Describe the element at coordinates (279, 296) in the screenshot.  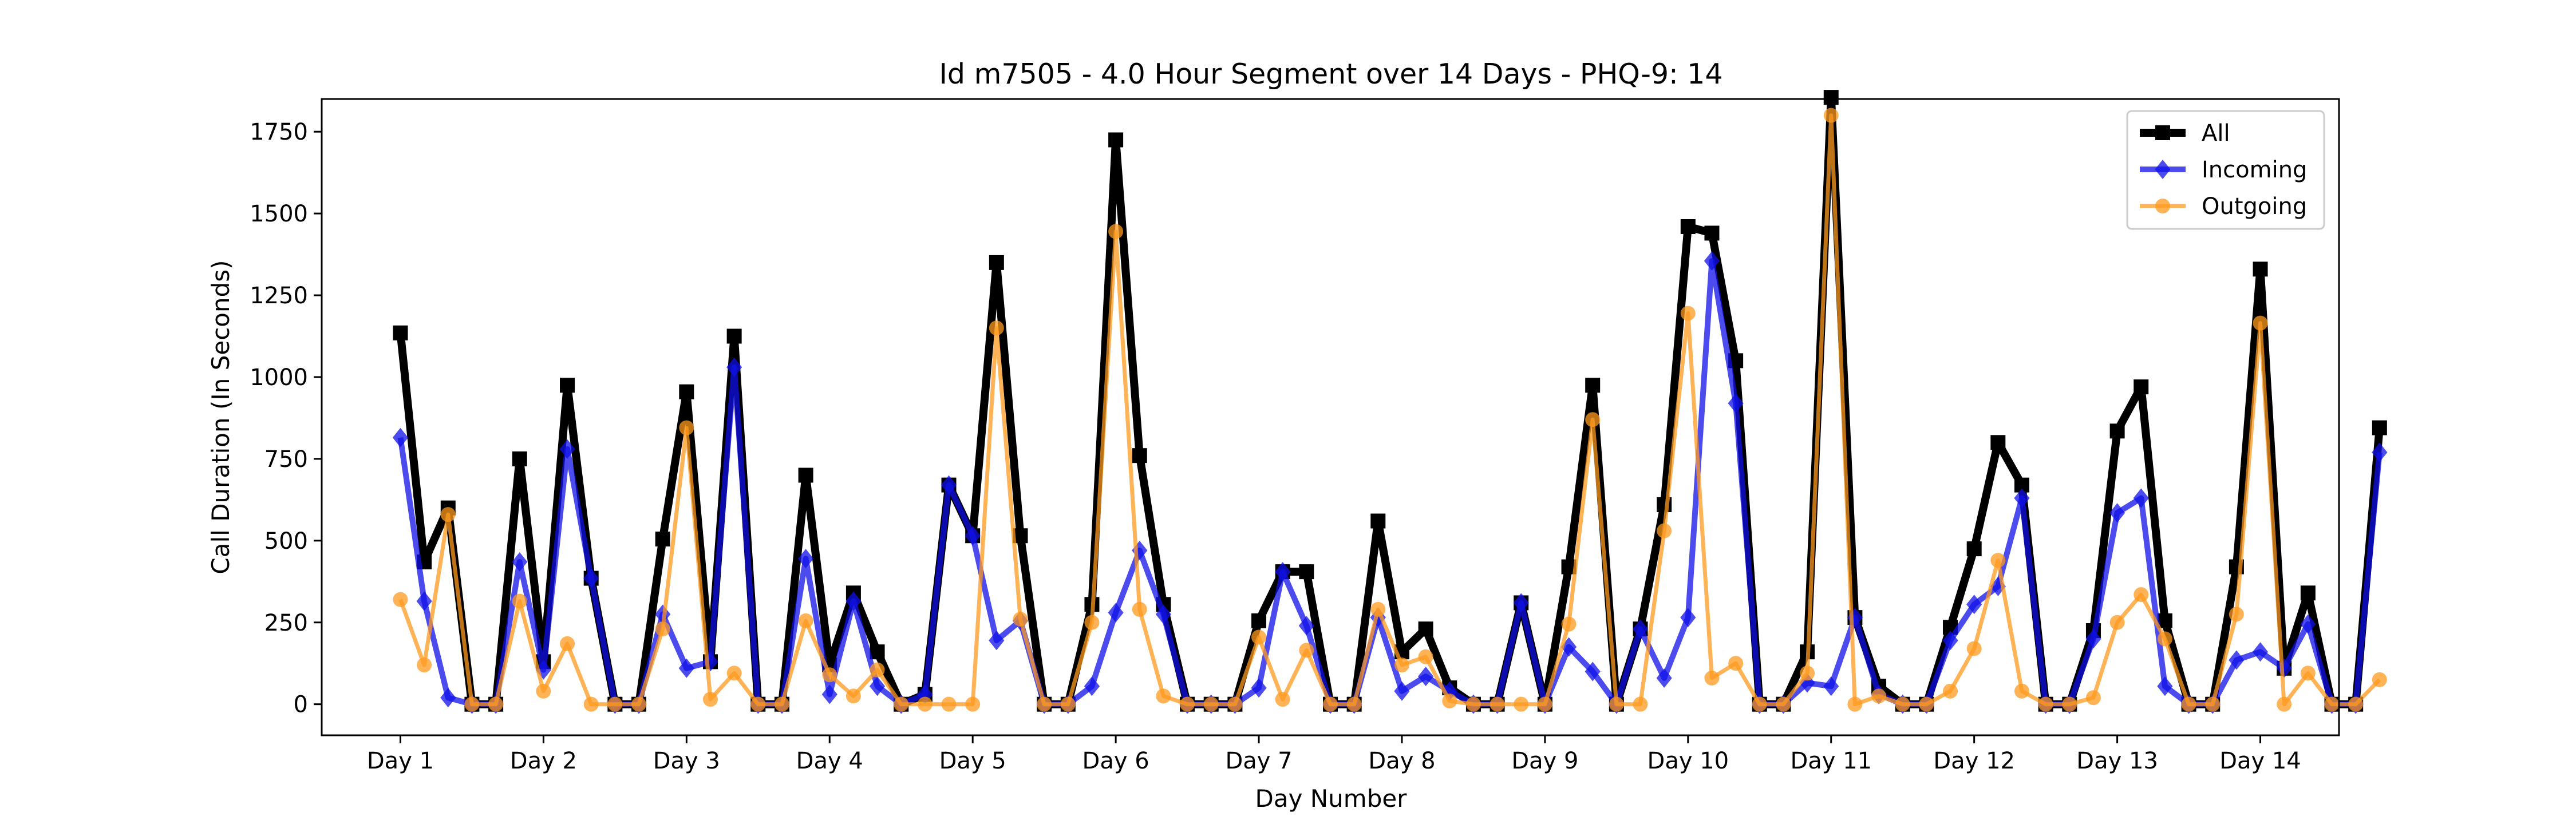
I see `y-tick-label: 1250` at that location.